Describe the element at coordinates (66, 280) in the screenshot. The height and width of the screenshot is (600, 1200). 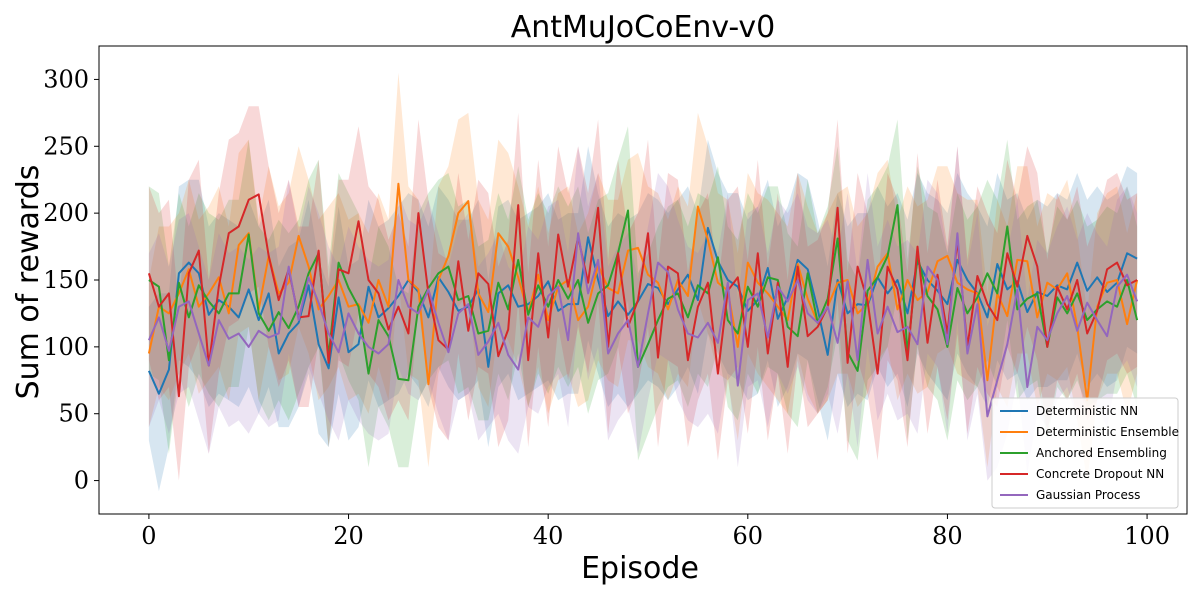
I see `y-tick-label: 150` at that location.